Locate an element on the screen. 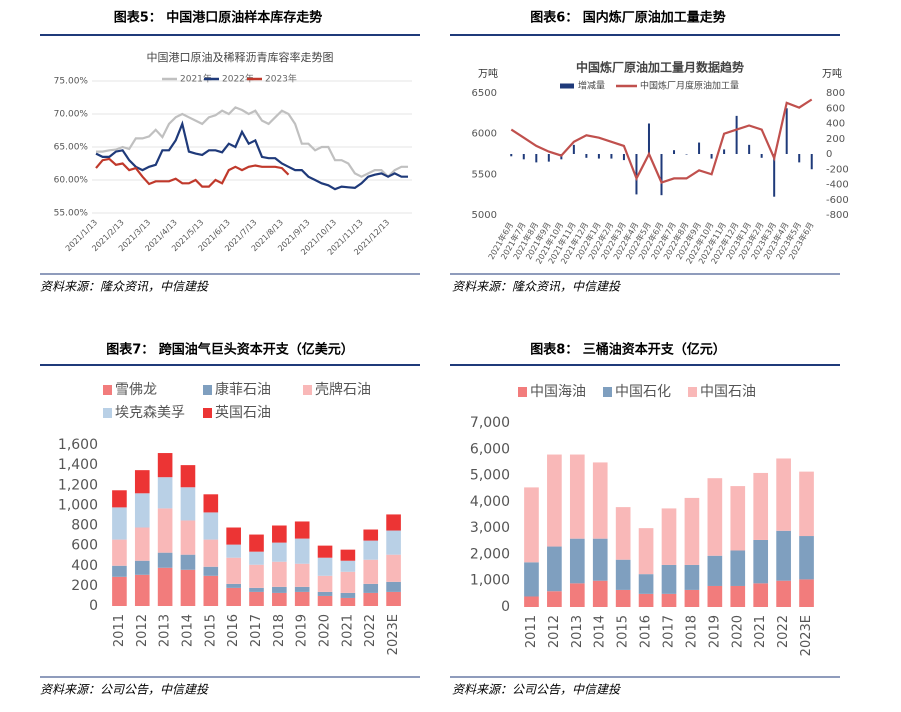 The image size is (901, 712). legend-label: 2023年 is located at coordinates (281, 79).